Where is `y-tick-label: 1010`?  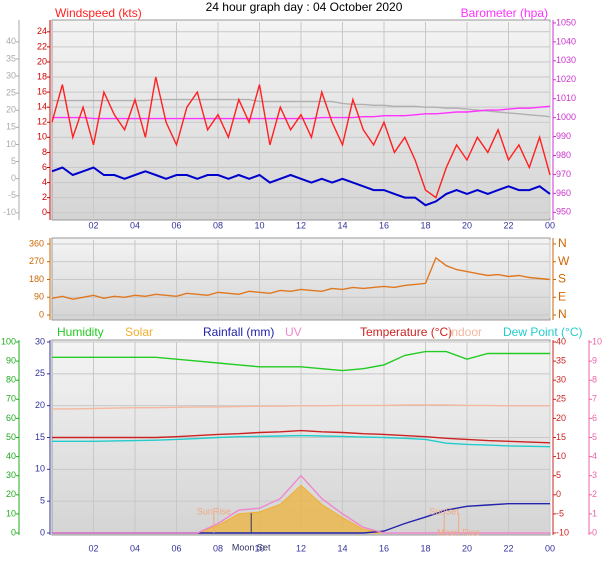
y-tick-label: 1010 is located at coordinates (566, 98).